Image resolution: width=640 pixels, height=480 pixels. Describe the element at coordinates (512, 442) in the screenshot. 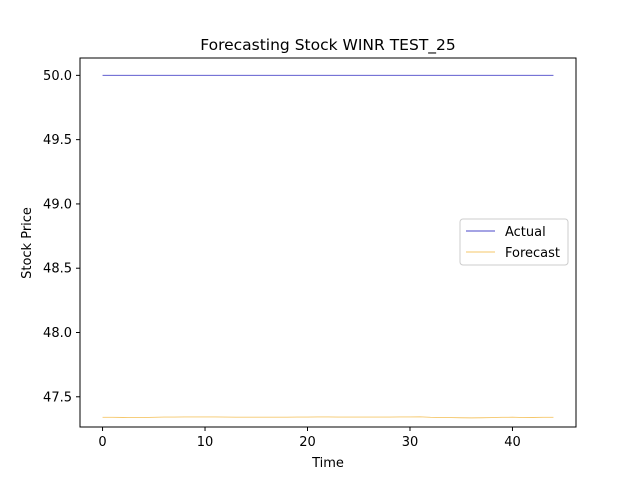

I see `x-tick-label: 40` at that location.